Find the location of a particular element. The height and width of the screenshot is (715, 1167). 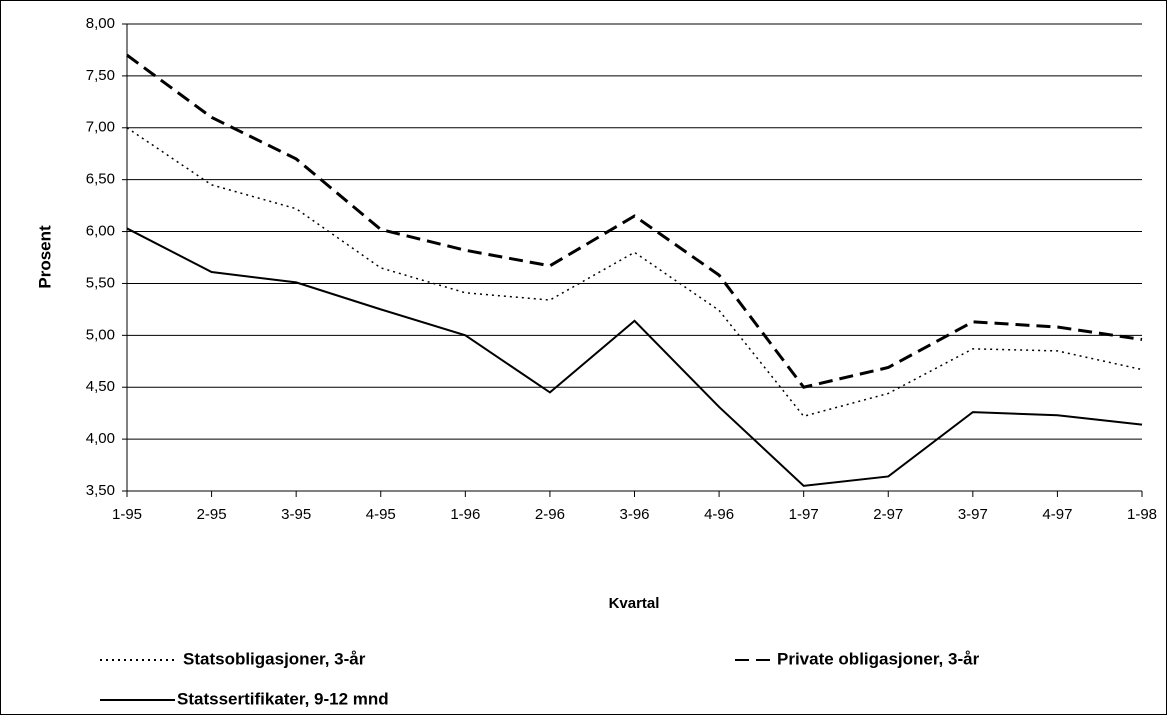

y-tick-label: 8,00 is located at coordinates (100, 23).